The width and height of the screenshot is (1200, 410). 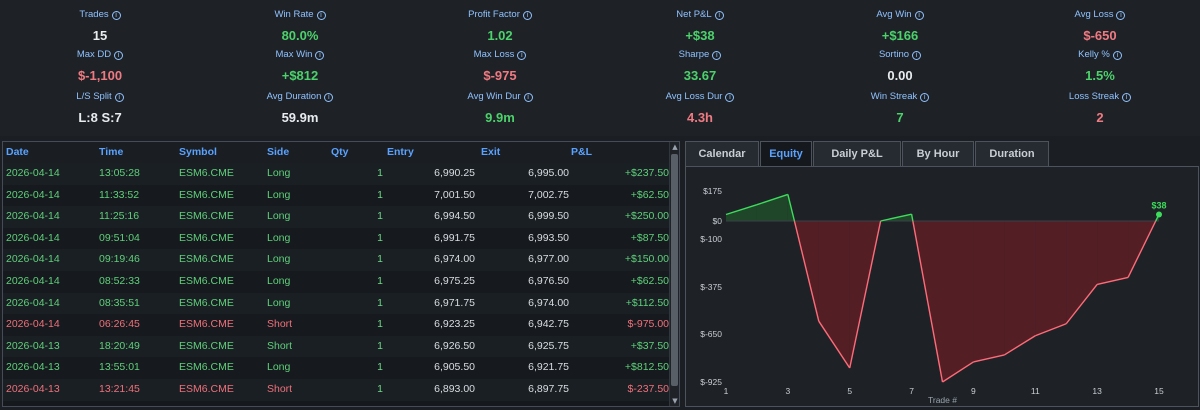 I want to click on cell-pnl: +$150.00, so click(x=646, y=259).